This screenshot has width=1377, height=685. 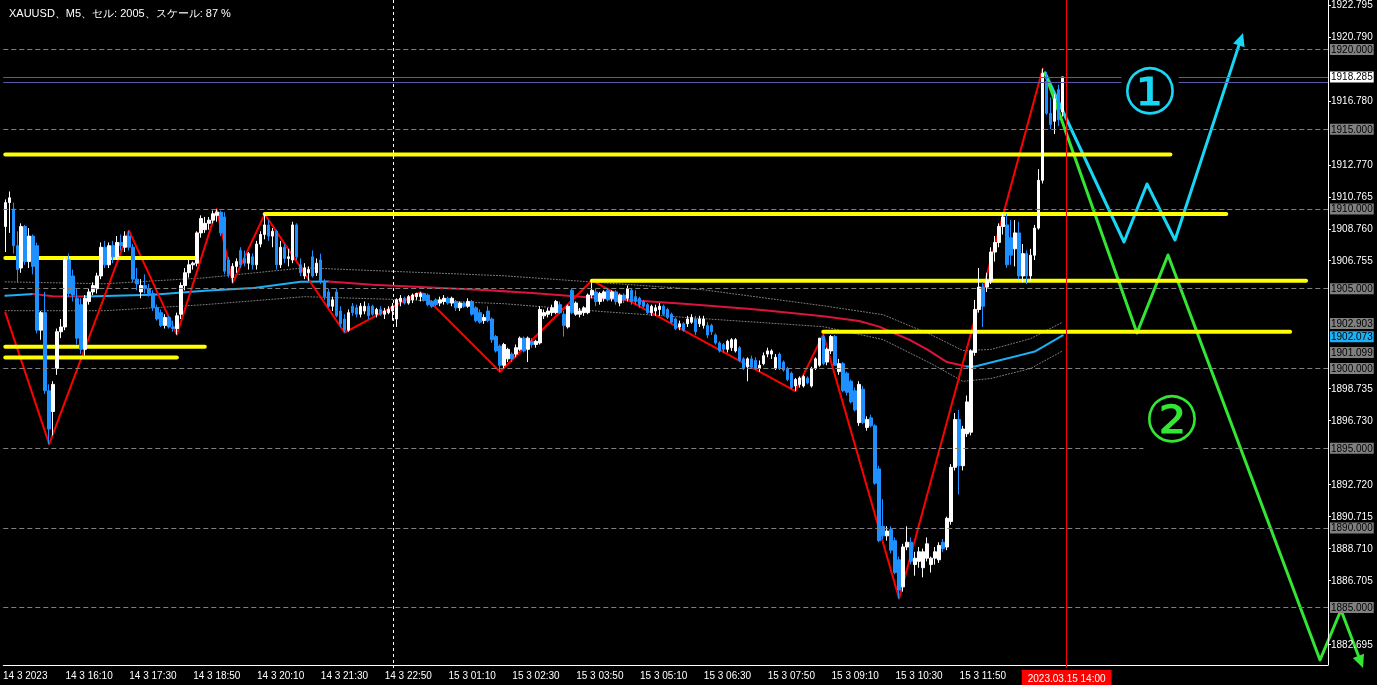 What do you see at coordinates (1352, 5) in the screenshot?
I see `y-tick-label: 1922.795` at bounding box center [1352, 5].